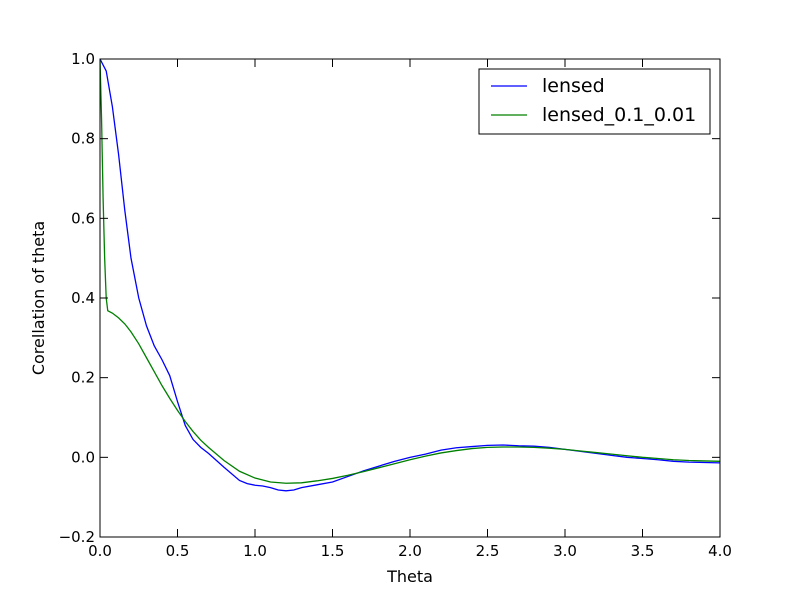 The width and height of the screenshot is (800, 597). What do you see at coordinates (565, 551) in the screenshot?
I see `x-tick-label: 3.0` at bounding box center [565, 551].